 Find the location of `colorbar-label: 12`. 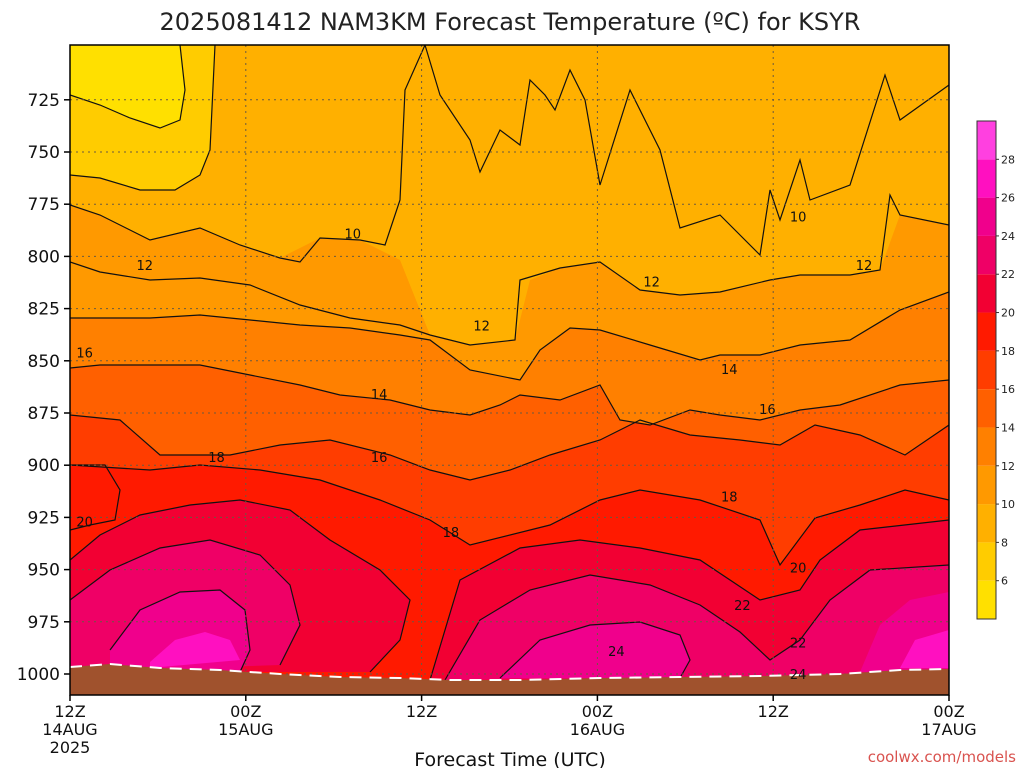

colorbar-label: 12 is located at coordinates (1008, 466).